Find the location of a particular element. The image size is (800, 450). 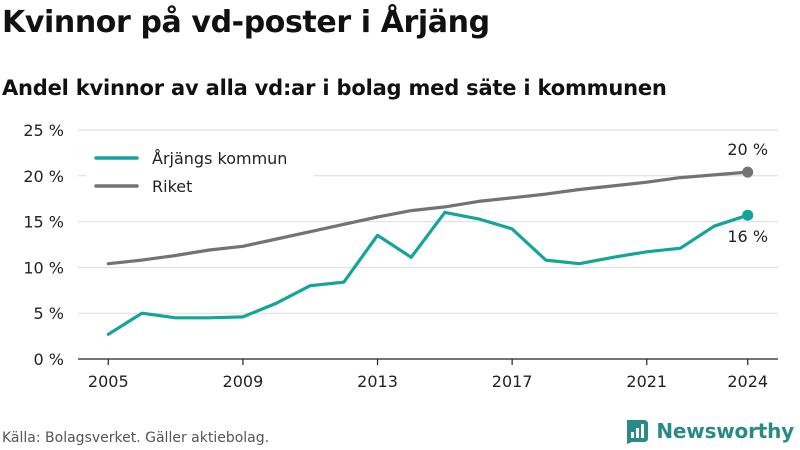

end-point-riket is located at coordinates (748, 172).